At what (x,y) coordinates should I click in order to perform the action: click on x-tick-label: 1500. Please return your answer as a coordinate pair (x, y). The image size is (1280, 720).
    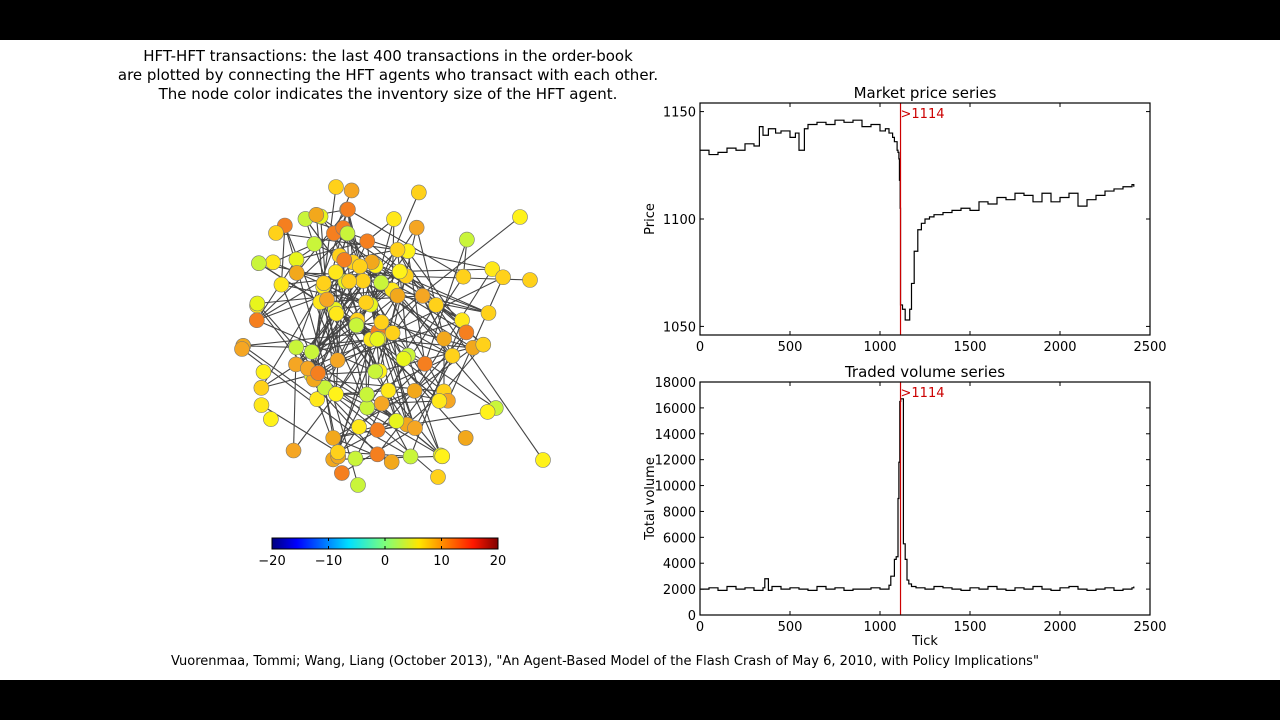
    Looking at the image, I should click on (969, 347).